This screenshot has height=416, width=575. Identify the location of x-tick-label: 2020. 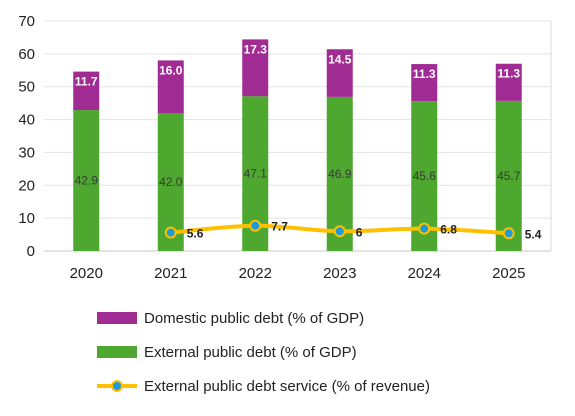
(86, 273).